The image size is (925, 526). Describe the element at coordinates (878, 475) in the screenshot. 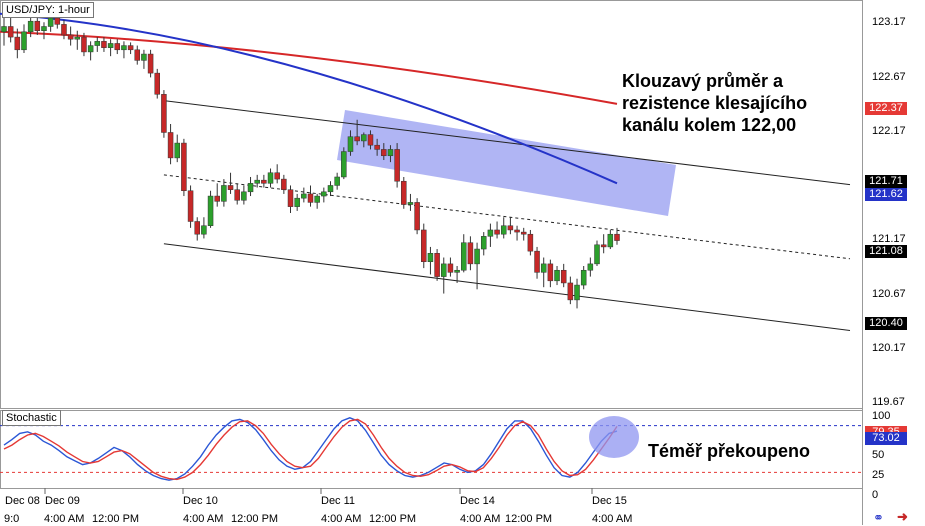

I see `stoch-tick: 25` at that location.